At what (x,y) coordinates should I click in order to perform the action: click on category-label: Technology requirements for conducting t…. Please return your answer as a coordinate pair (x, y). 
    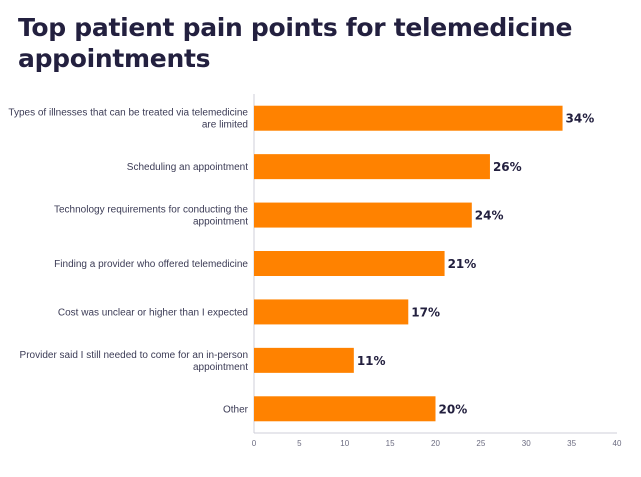
    Looking at the image, I should click on (151, 216).